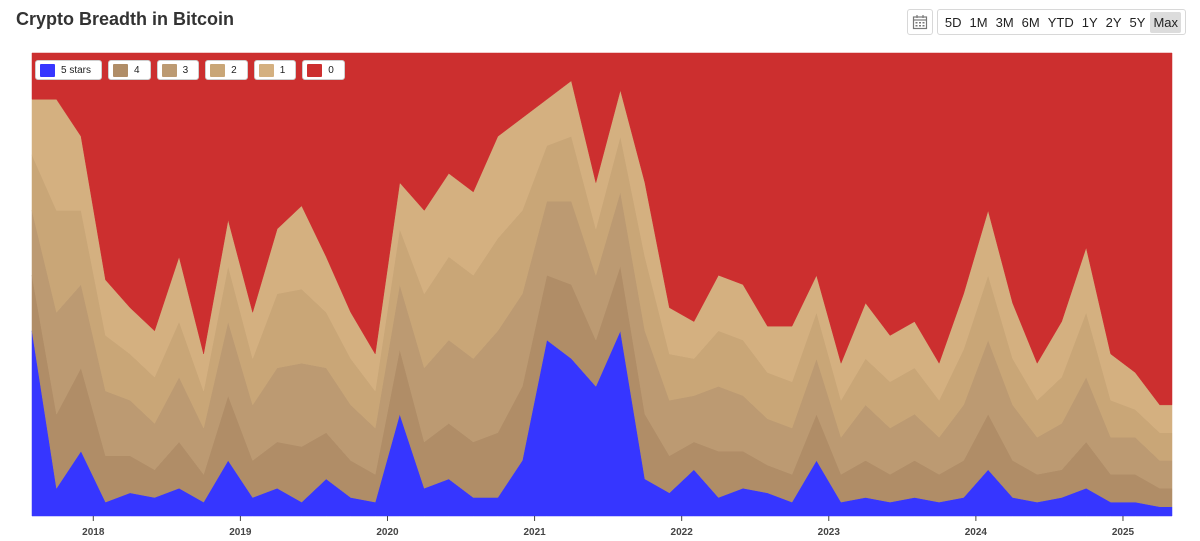 This screenshot has width=1200, height=541. I want to click on chart-legend: 5 stars 4 3 2 1 0, so click(193, 70).